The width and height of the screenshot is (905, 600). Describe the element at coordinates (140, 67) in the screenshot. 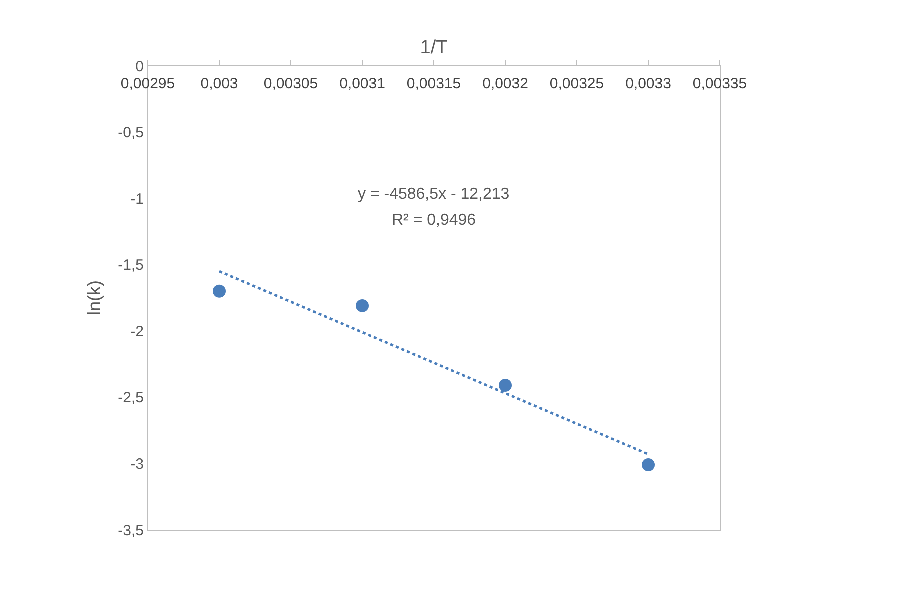

I see `y-tick-label: 0` at that location.